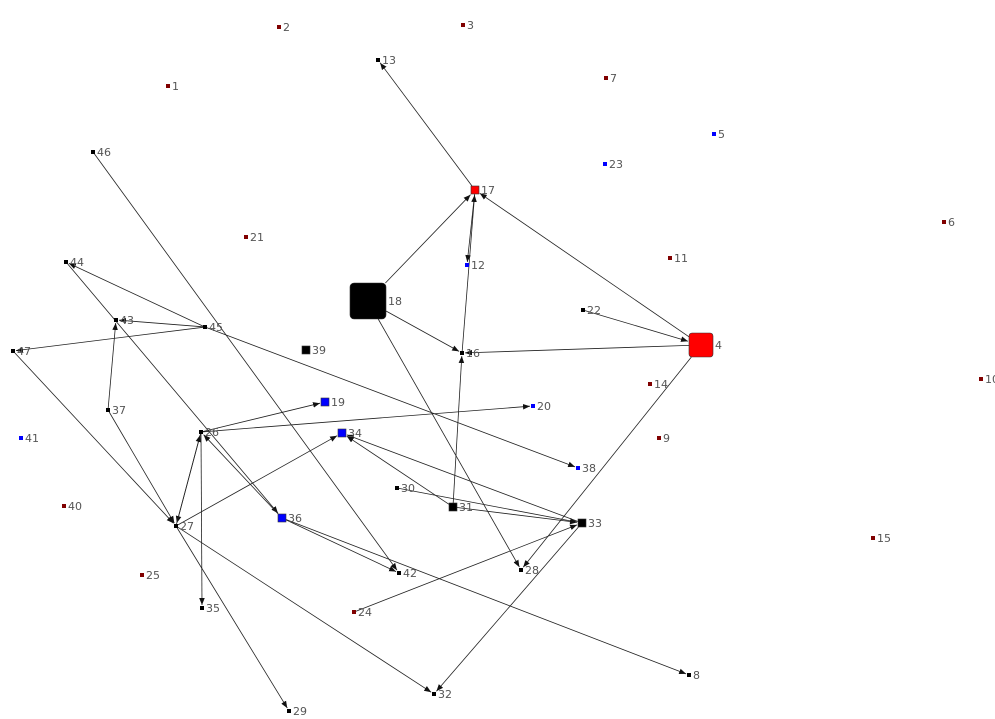 The image size is (995, 719). What do you see at coordinates (873, 538) in the screenshot?
I see `node-15-square` at bounding box center [873, 538].